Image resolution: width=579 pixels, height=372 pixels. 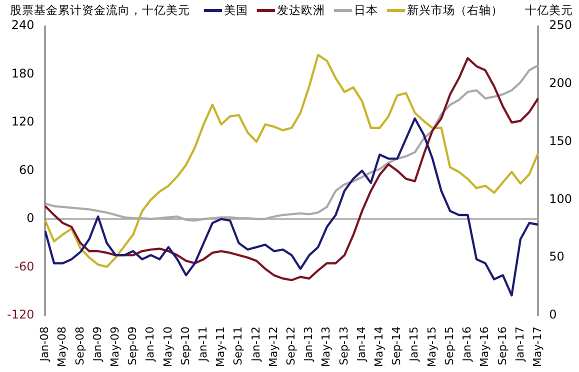 What do you see at coordinates (556, 257) in the screenshot?
I see `y2-tick-label: 50` at bounding box center [556, 257].